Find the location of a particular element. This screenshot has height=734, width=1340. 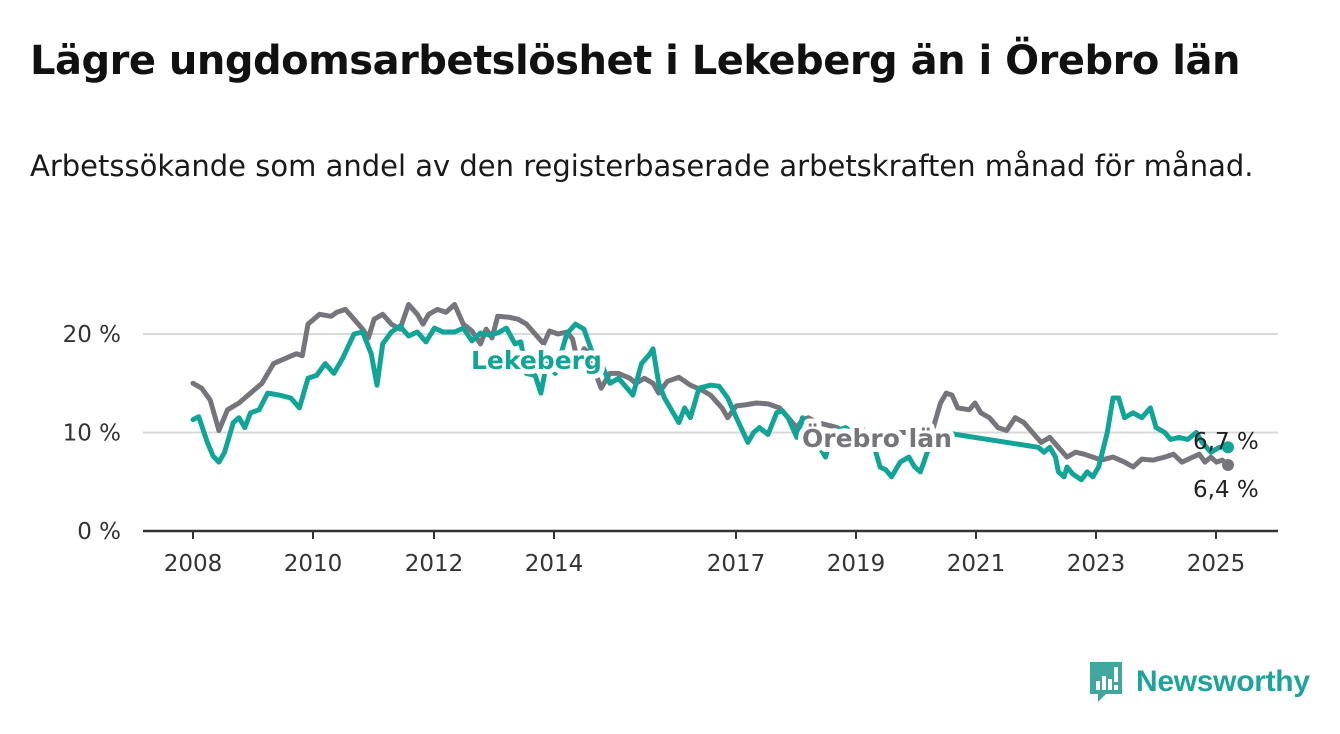

x-tick-label: 2008 is located at coordinates (193, 564).